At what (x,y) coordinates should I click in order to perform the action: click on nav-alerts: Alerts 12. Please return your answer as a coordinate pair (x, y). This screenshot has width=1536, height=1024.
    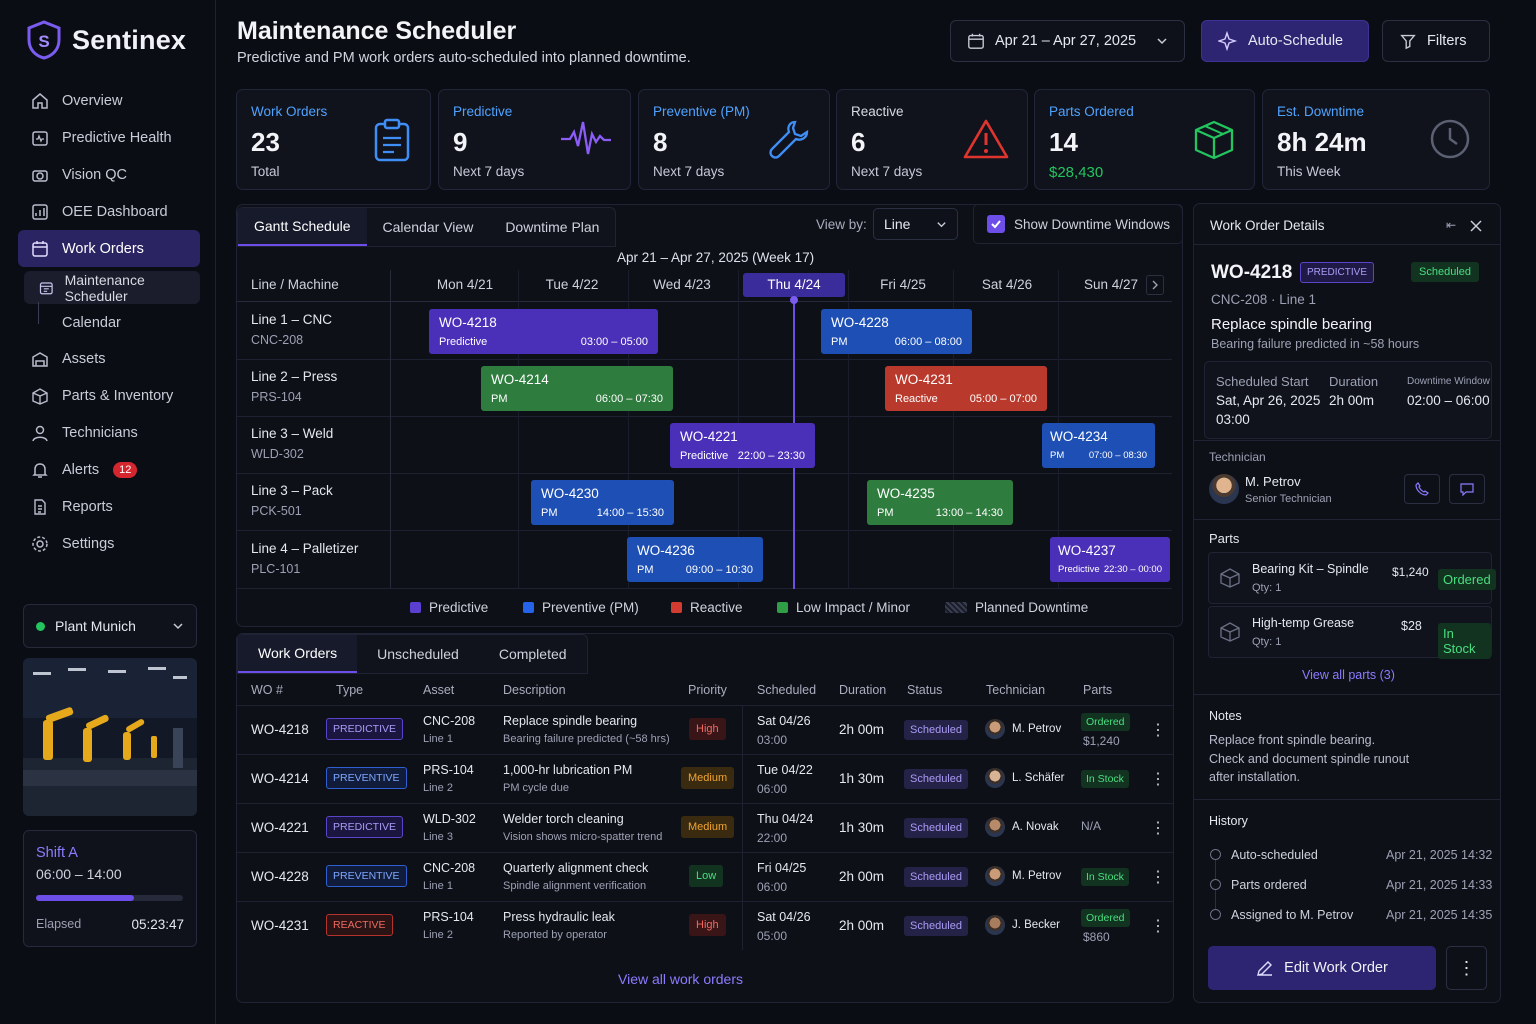
    Looking at the image, I should click on (109, 469).